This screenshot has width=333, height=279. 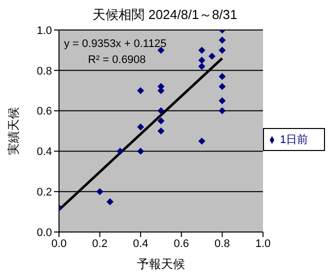 I want to click on annotation: y = 0.9353x + 0.1125, so click(x=115, y=44).